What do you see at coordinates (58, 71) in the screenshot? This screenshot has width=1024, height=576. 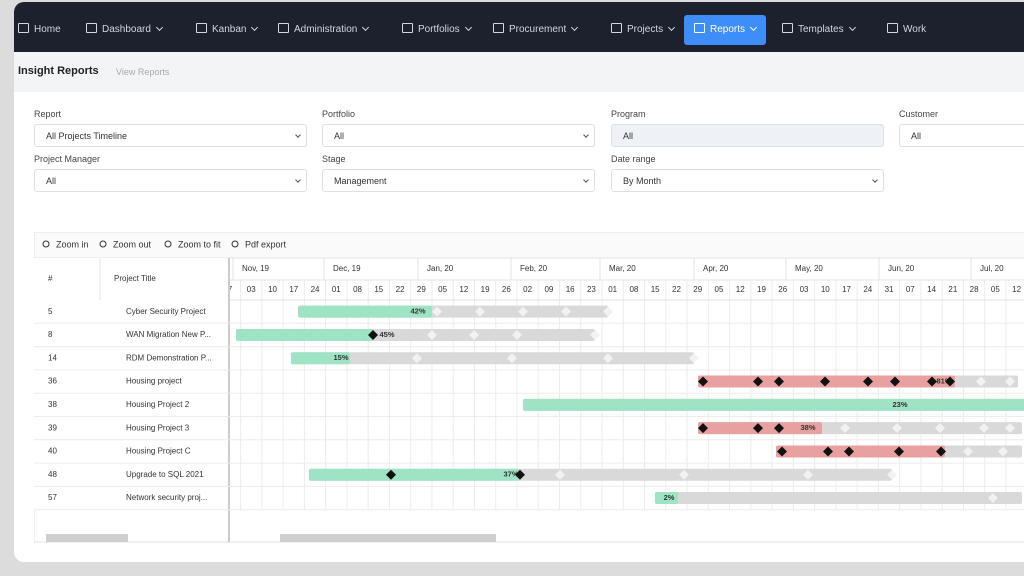 I see `page-title: Insight Reports` at bounding box center [58, 71].